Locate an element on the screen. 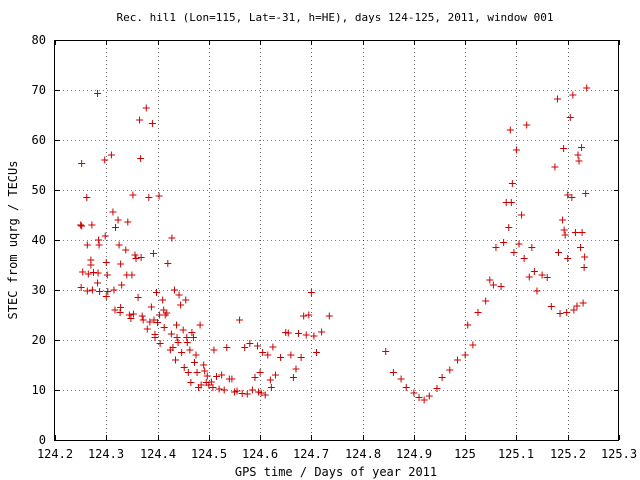 This screenshot has width=640, height=480. x-tick-label: 124.8 is located at coordinates (363, 454).